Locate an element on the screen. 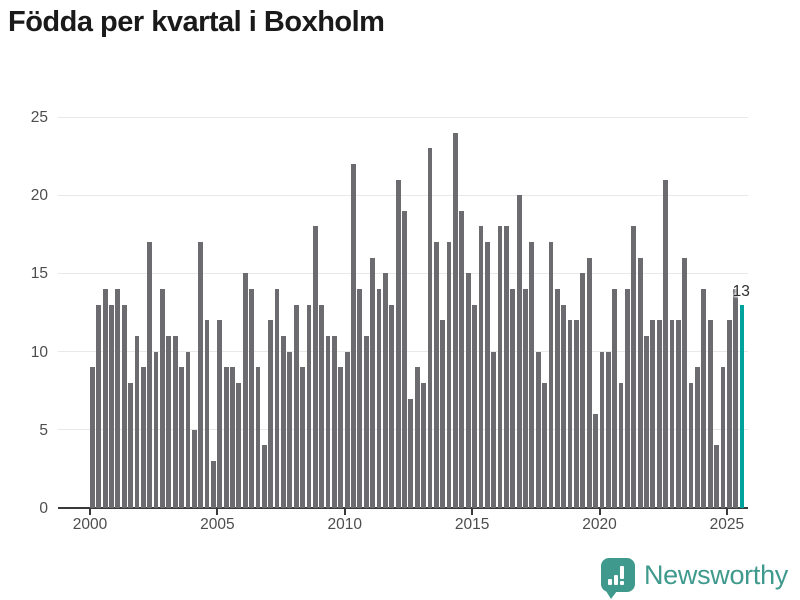  brand-name: Newsworthy is located at coordinates (715, 574).